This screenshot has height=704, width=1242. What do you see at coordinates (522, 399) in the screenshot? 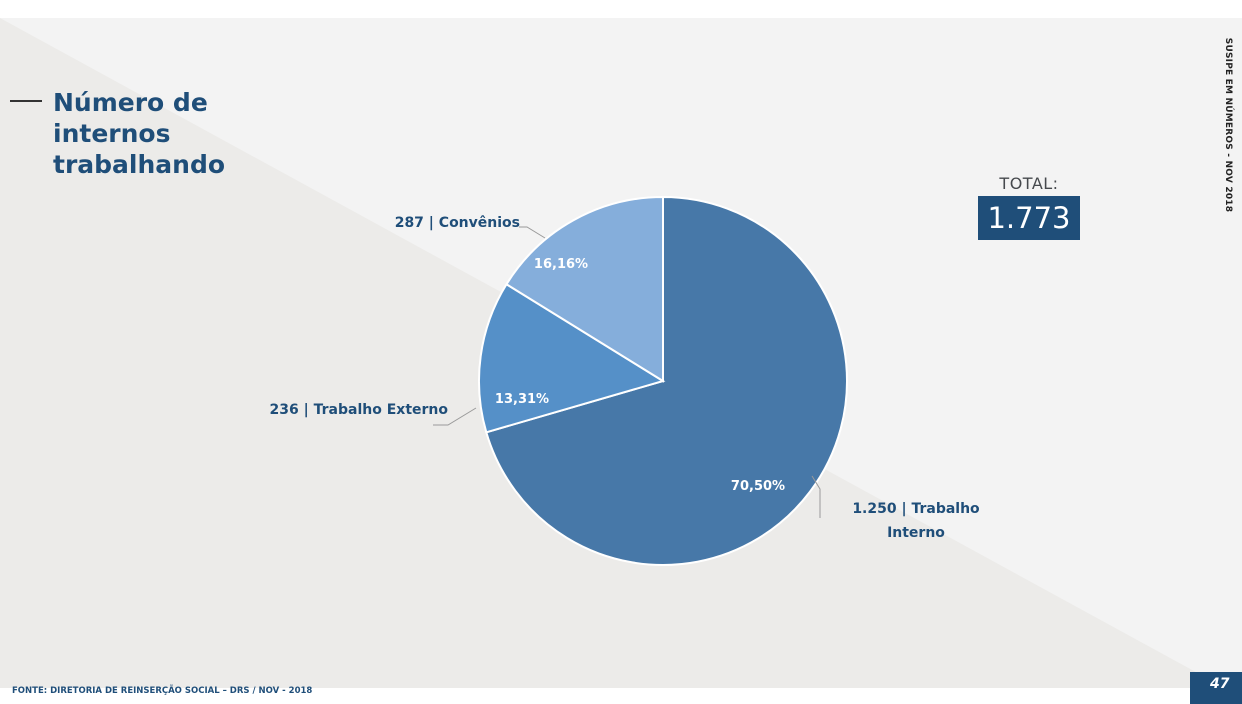
I see `percent-label-2: 13,31%` at bounding box center [522, 399].